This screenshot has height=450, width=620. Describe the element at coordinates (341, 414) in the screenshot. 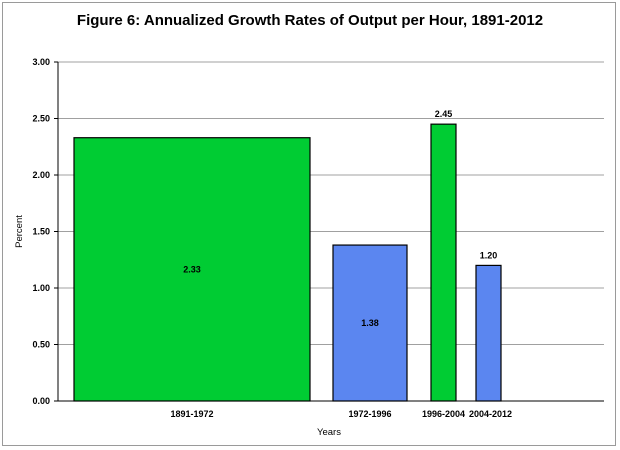

I see `x-axis-ticks: 1891-1972 1972-1996 1996-2004 2004-2012` at that location.